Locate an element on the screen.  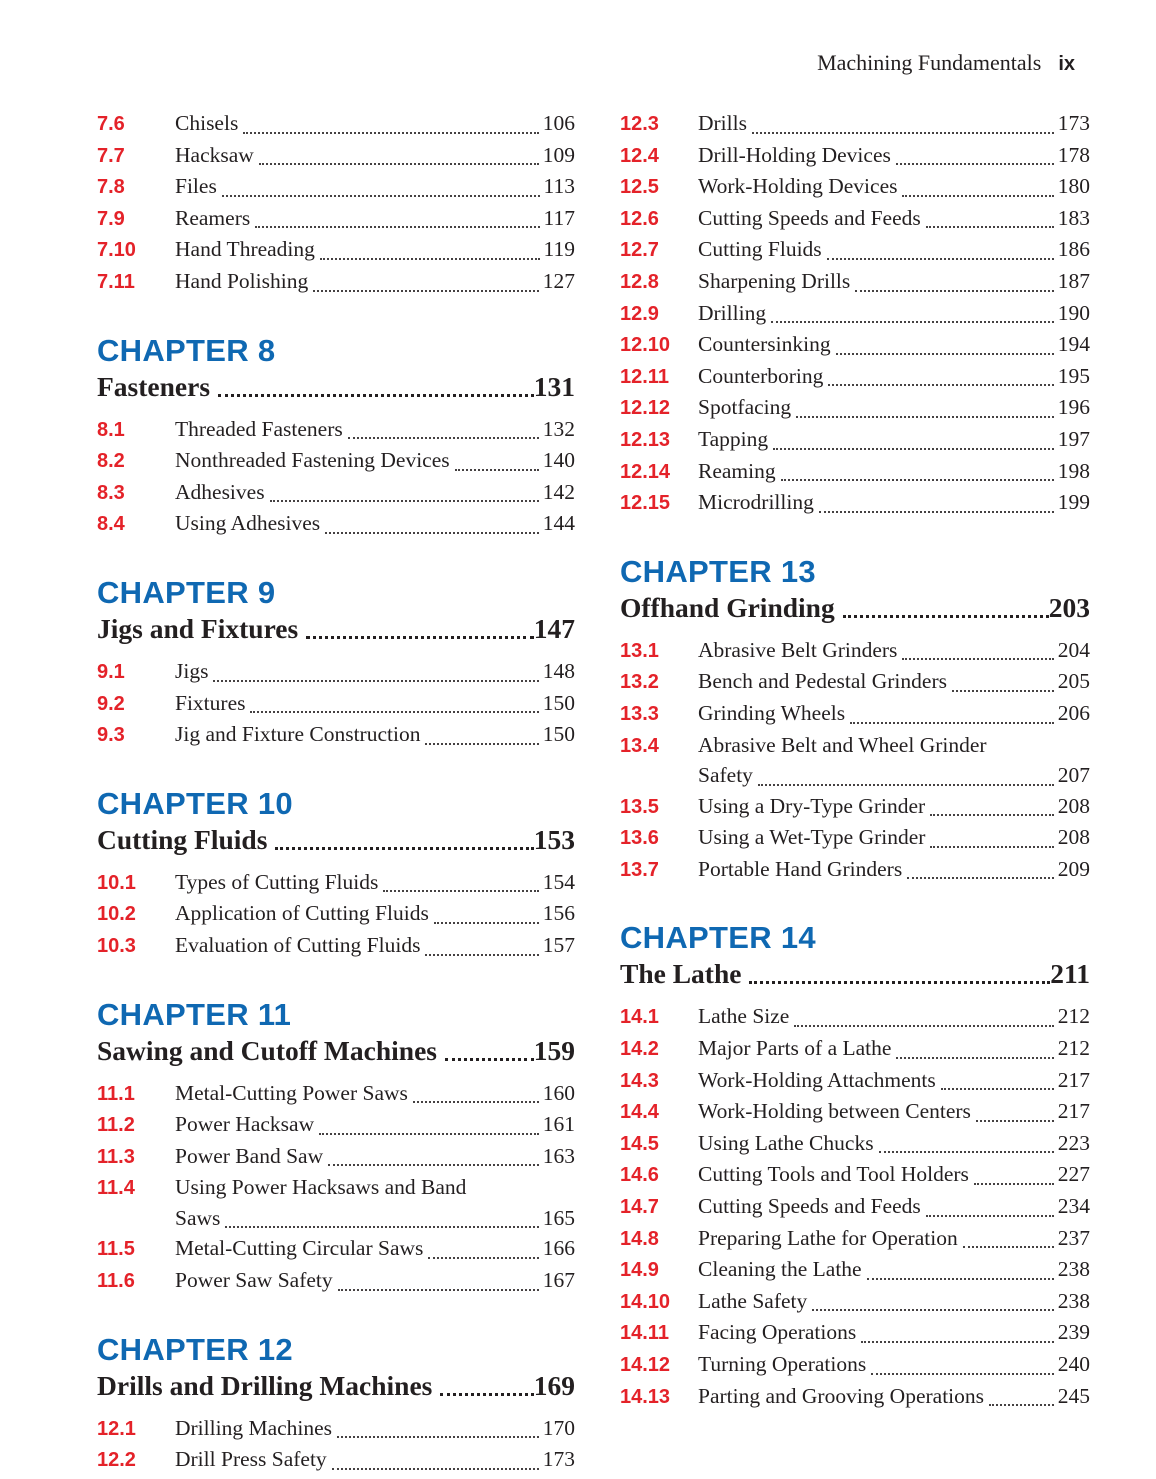
section-title-line: Bench and Pedestal Grinders 205 is located at coordinates (894, 681).